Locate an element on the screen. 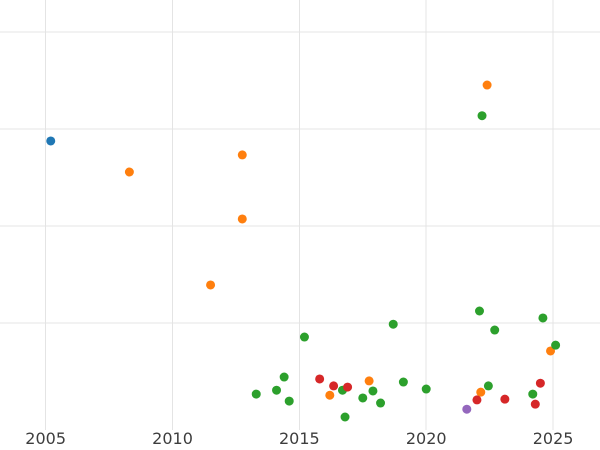 The width and height of the screenshot is (600, 450). x-tick-label: 2015 is located at coordinates (299, 438).